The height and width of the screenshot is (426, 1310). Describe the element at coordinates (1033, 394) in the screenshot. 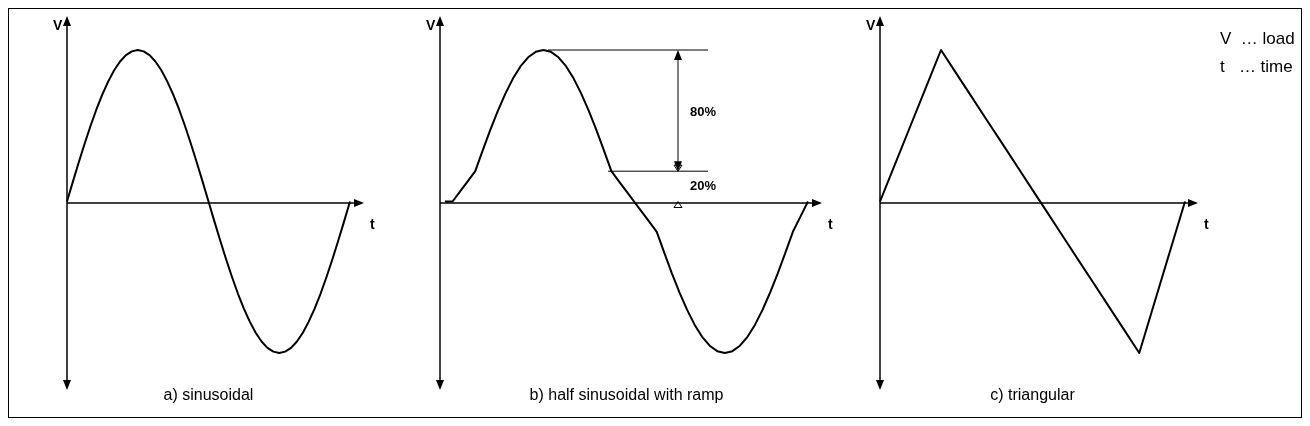

I see `text: c) triangular` at that location.